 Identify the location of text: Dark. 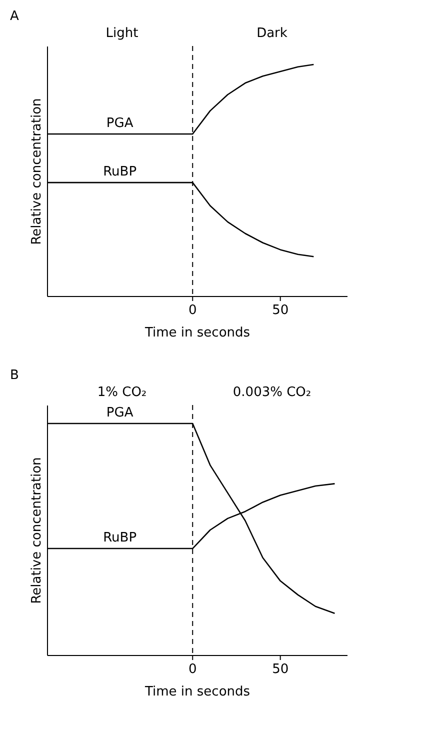
(272, 33).